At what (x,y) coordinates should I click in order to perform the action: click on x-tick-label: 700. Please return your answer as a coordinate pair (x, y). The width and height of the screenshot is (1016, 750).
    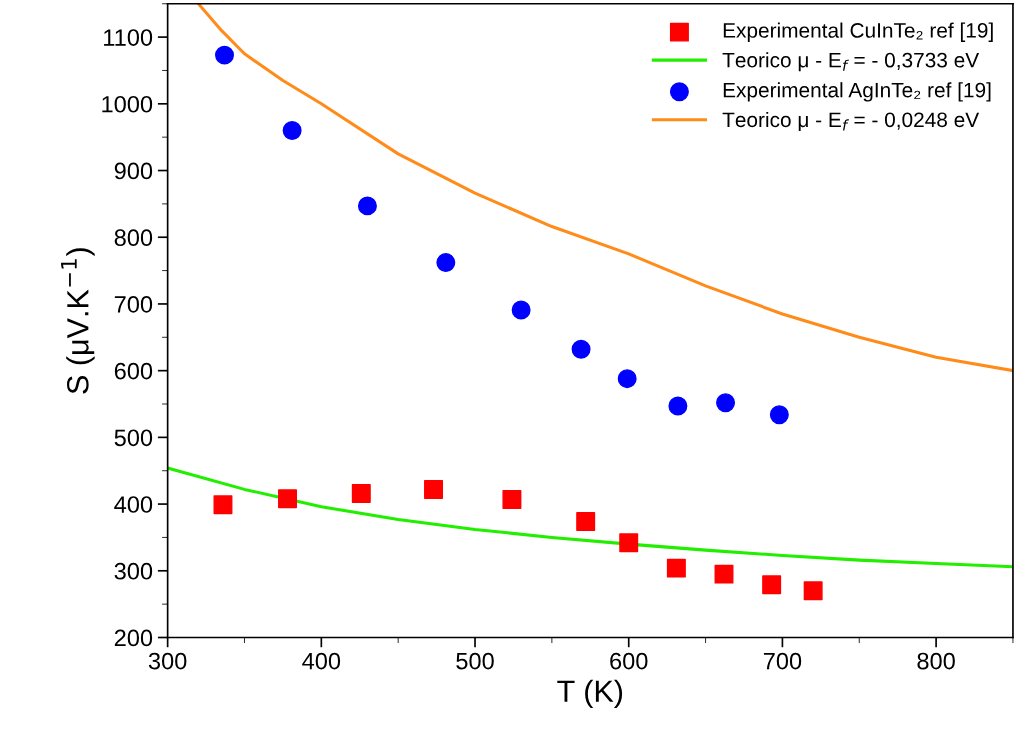
    Looking at the image, I should click on (782, 661).